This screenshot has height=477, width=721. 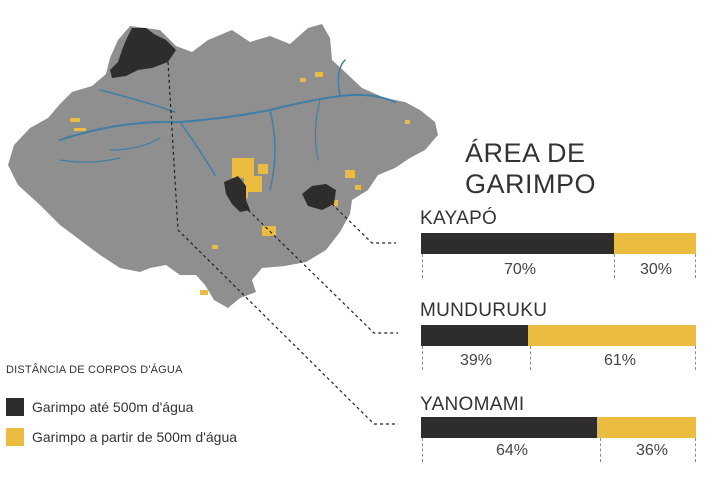 I want to click on legend-title: DISTÂNCIA DE CORPOS D'ÁGUA, so click(x=94, y=370).